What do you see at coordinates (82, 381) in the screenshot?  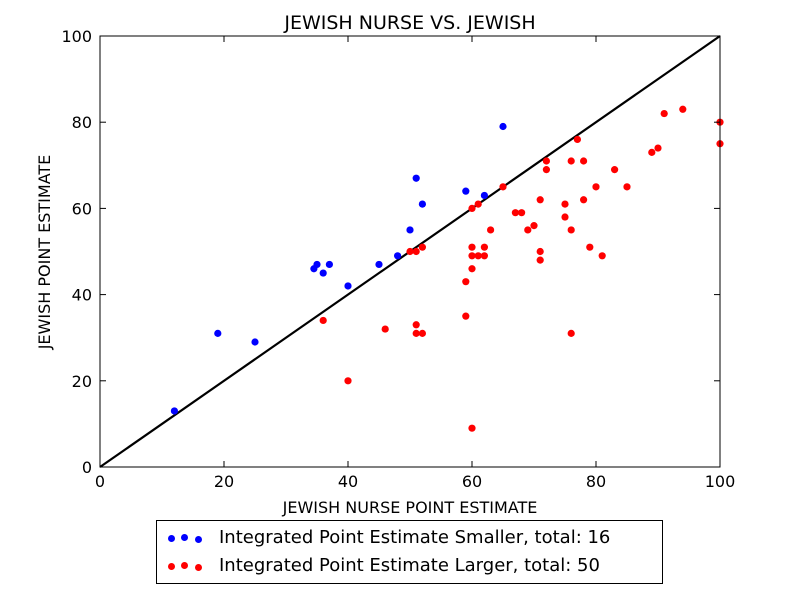 I see `y-tick-label: 20` at bounding box center [82, 381].